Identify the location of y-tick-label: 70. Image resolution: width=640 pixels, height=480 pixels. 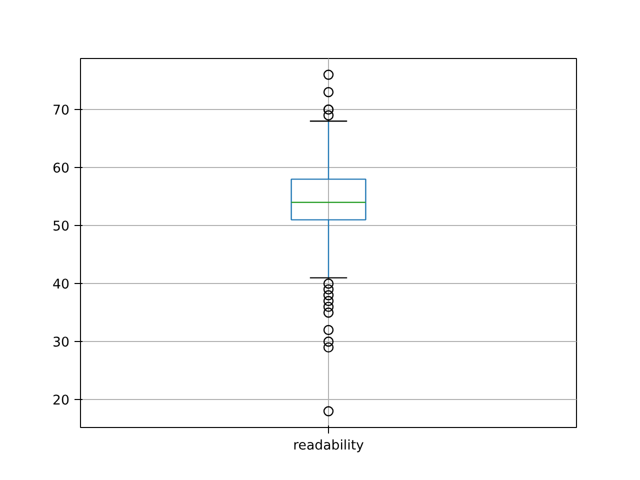
(61, 111).